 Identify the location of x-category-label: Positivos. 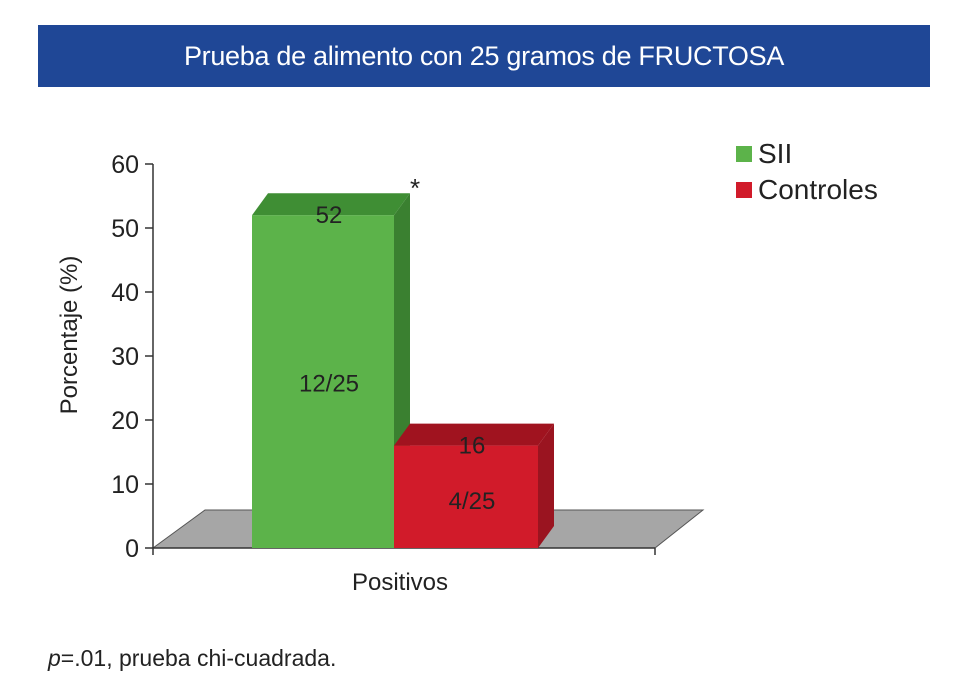
(400, 582).